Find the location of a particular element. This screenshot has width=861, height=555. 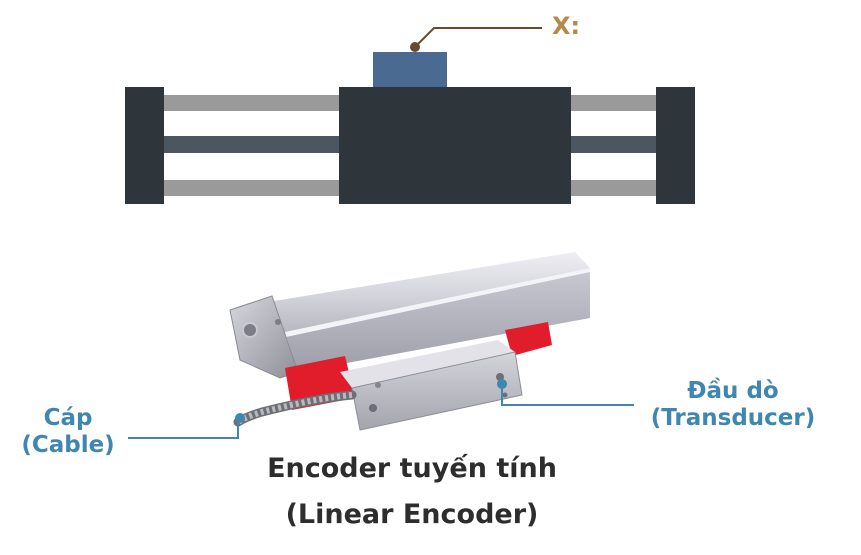

caption-line1: Encoder tuyến tính is located at coordinates (412, 468).